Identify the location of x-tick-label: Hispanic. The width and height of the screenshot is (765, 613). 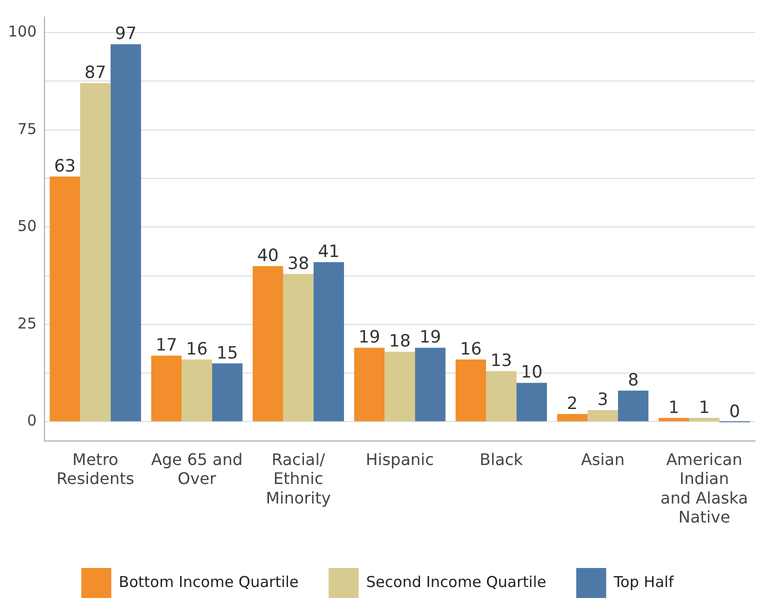
(400, 459).